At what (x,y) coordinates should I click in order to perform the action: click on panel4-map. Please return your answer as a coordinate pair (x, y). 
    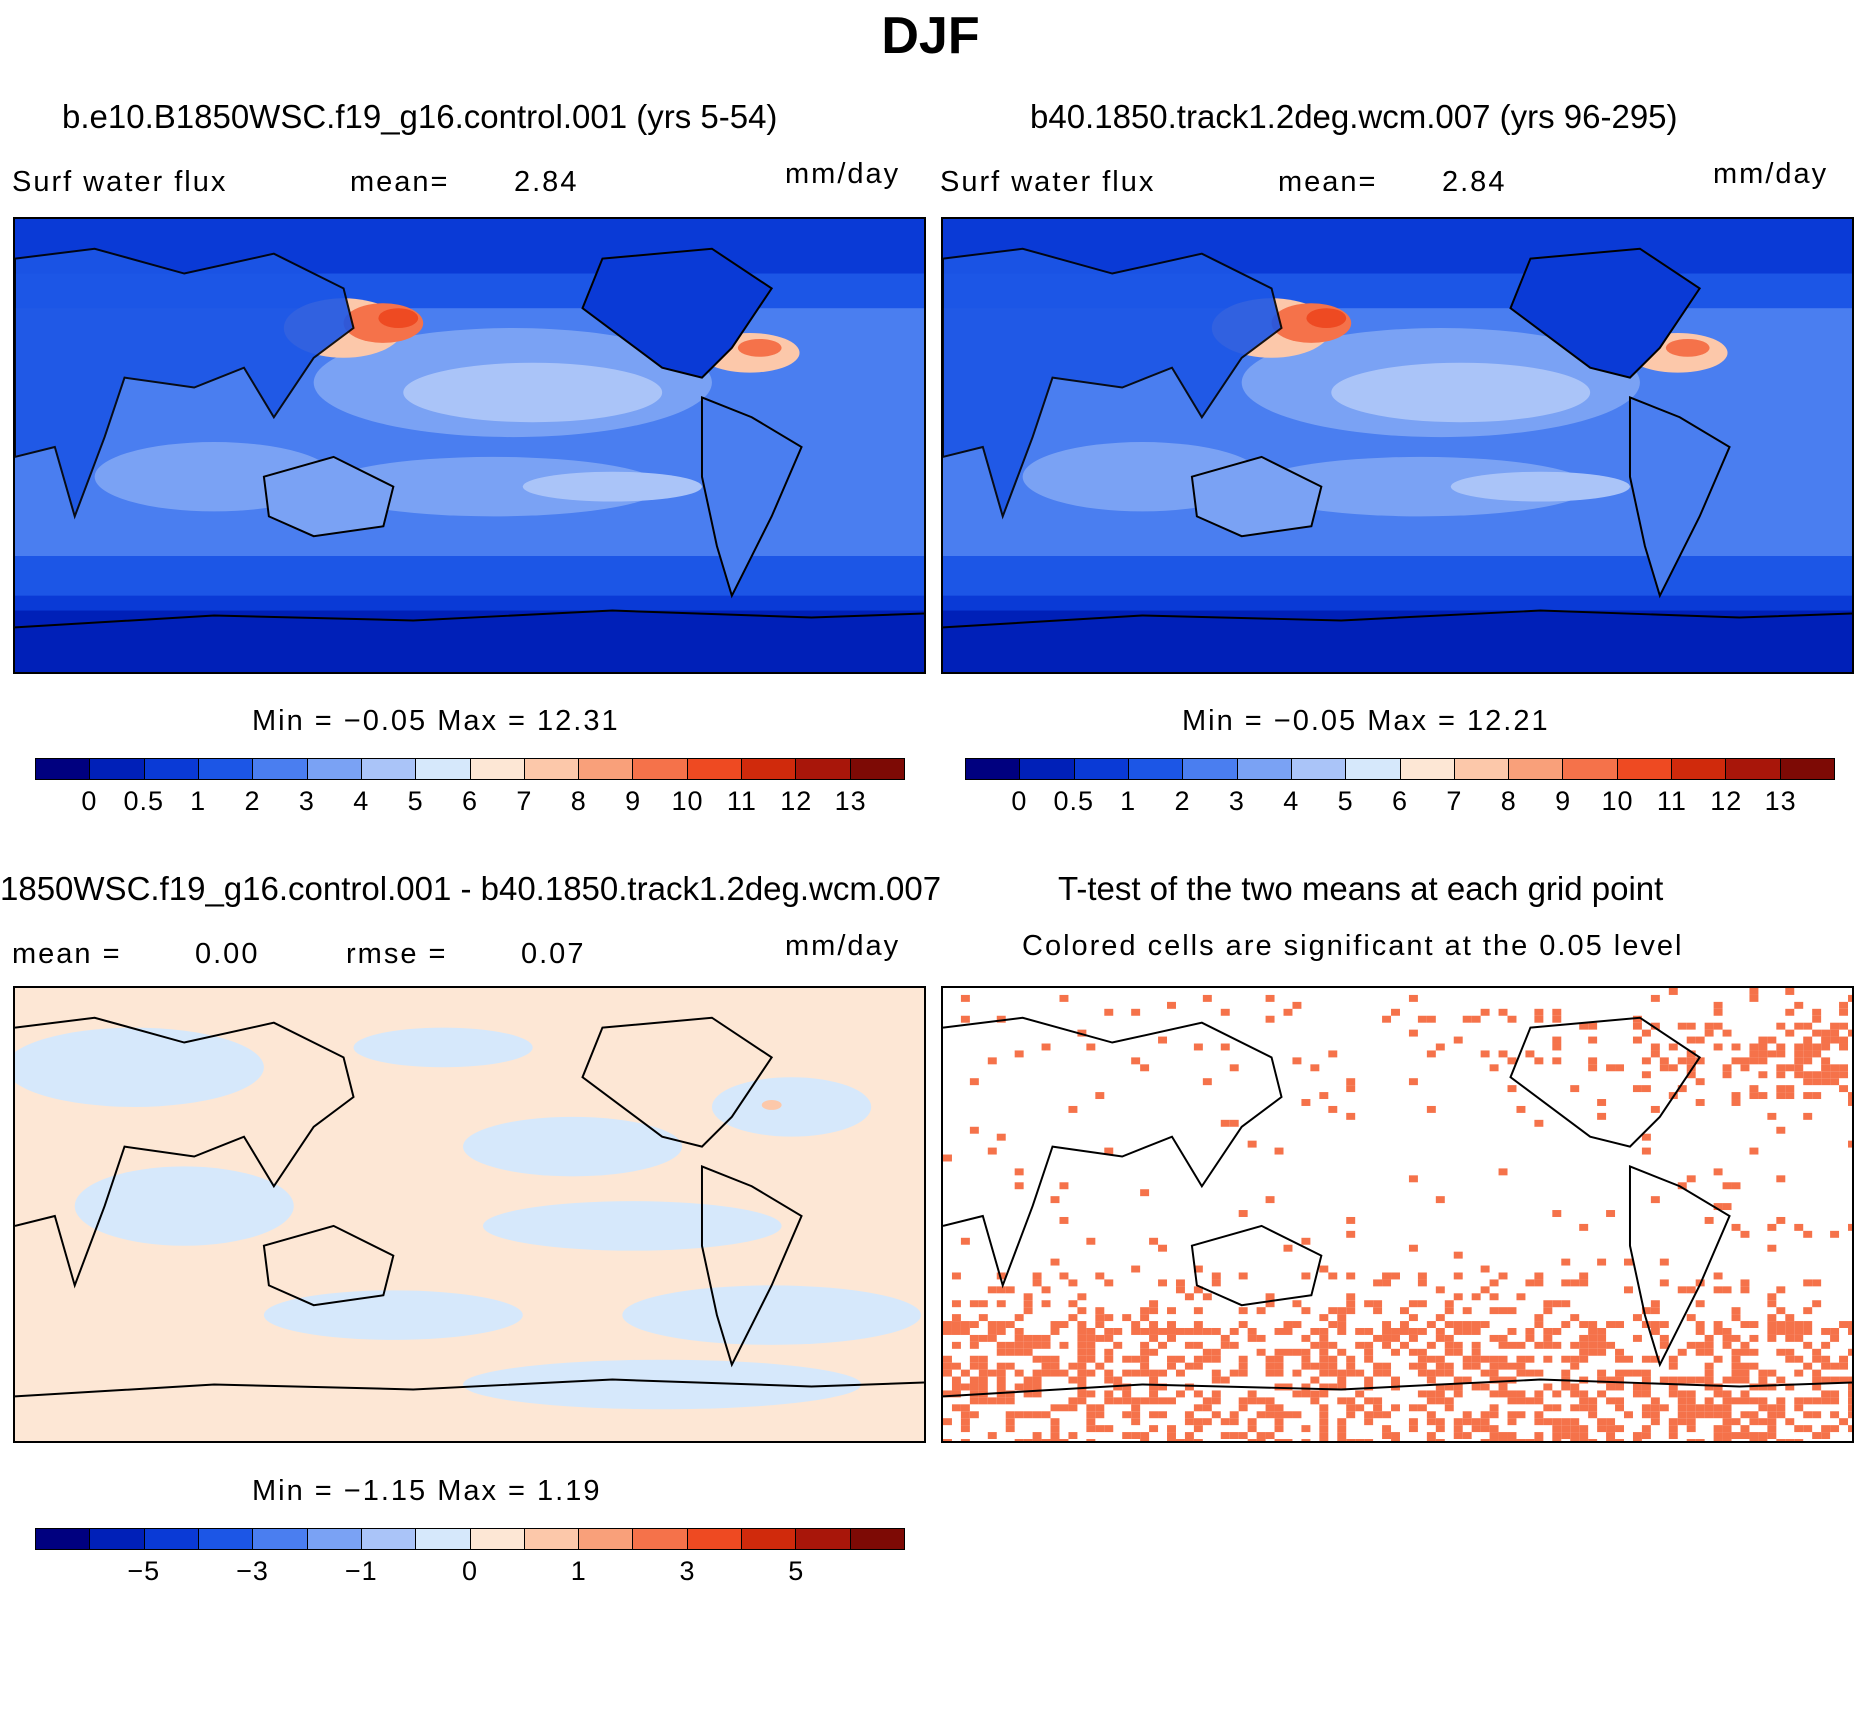
    Looking at the image, I should click on (1397, 1214).